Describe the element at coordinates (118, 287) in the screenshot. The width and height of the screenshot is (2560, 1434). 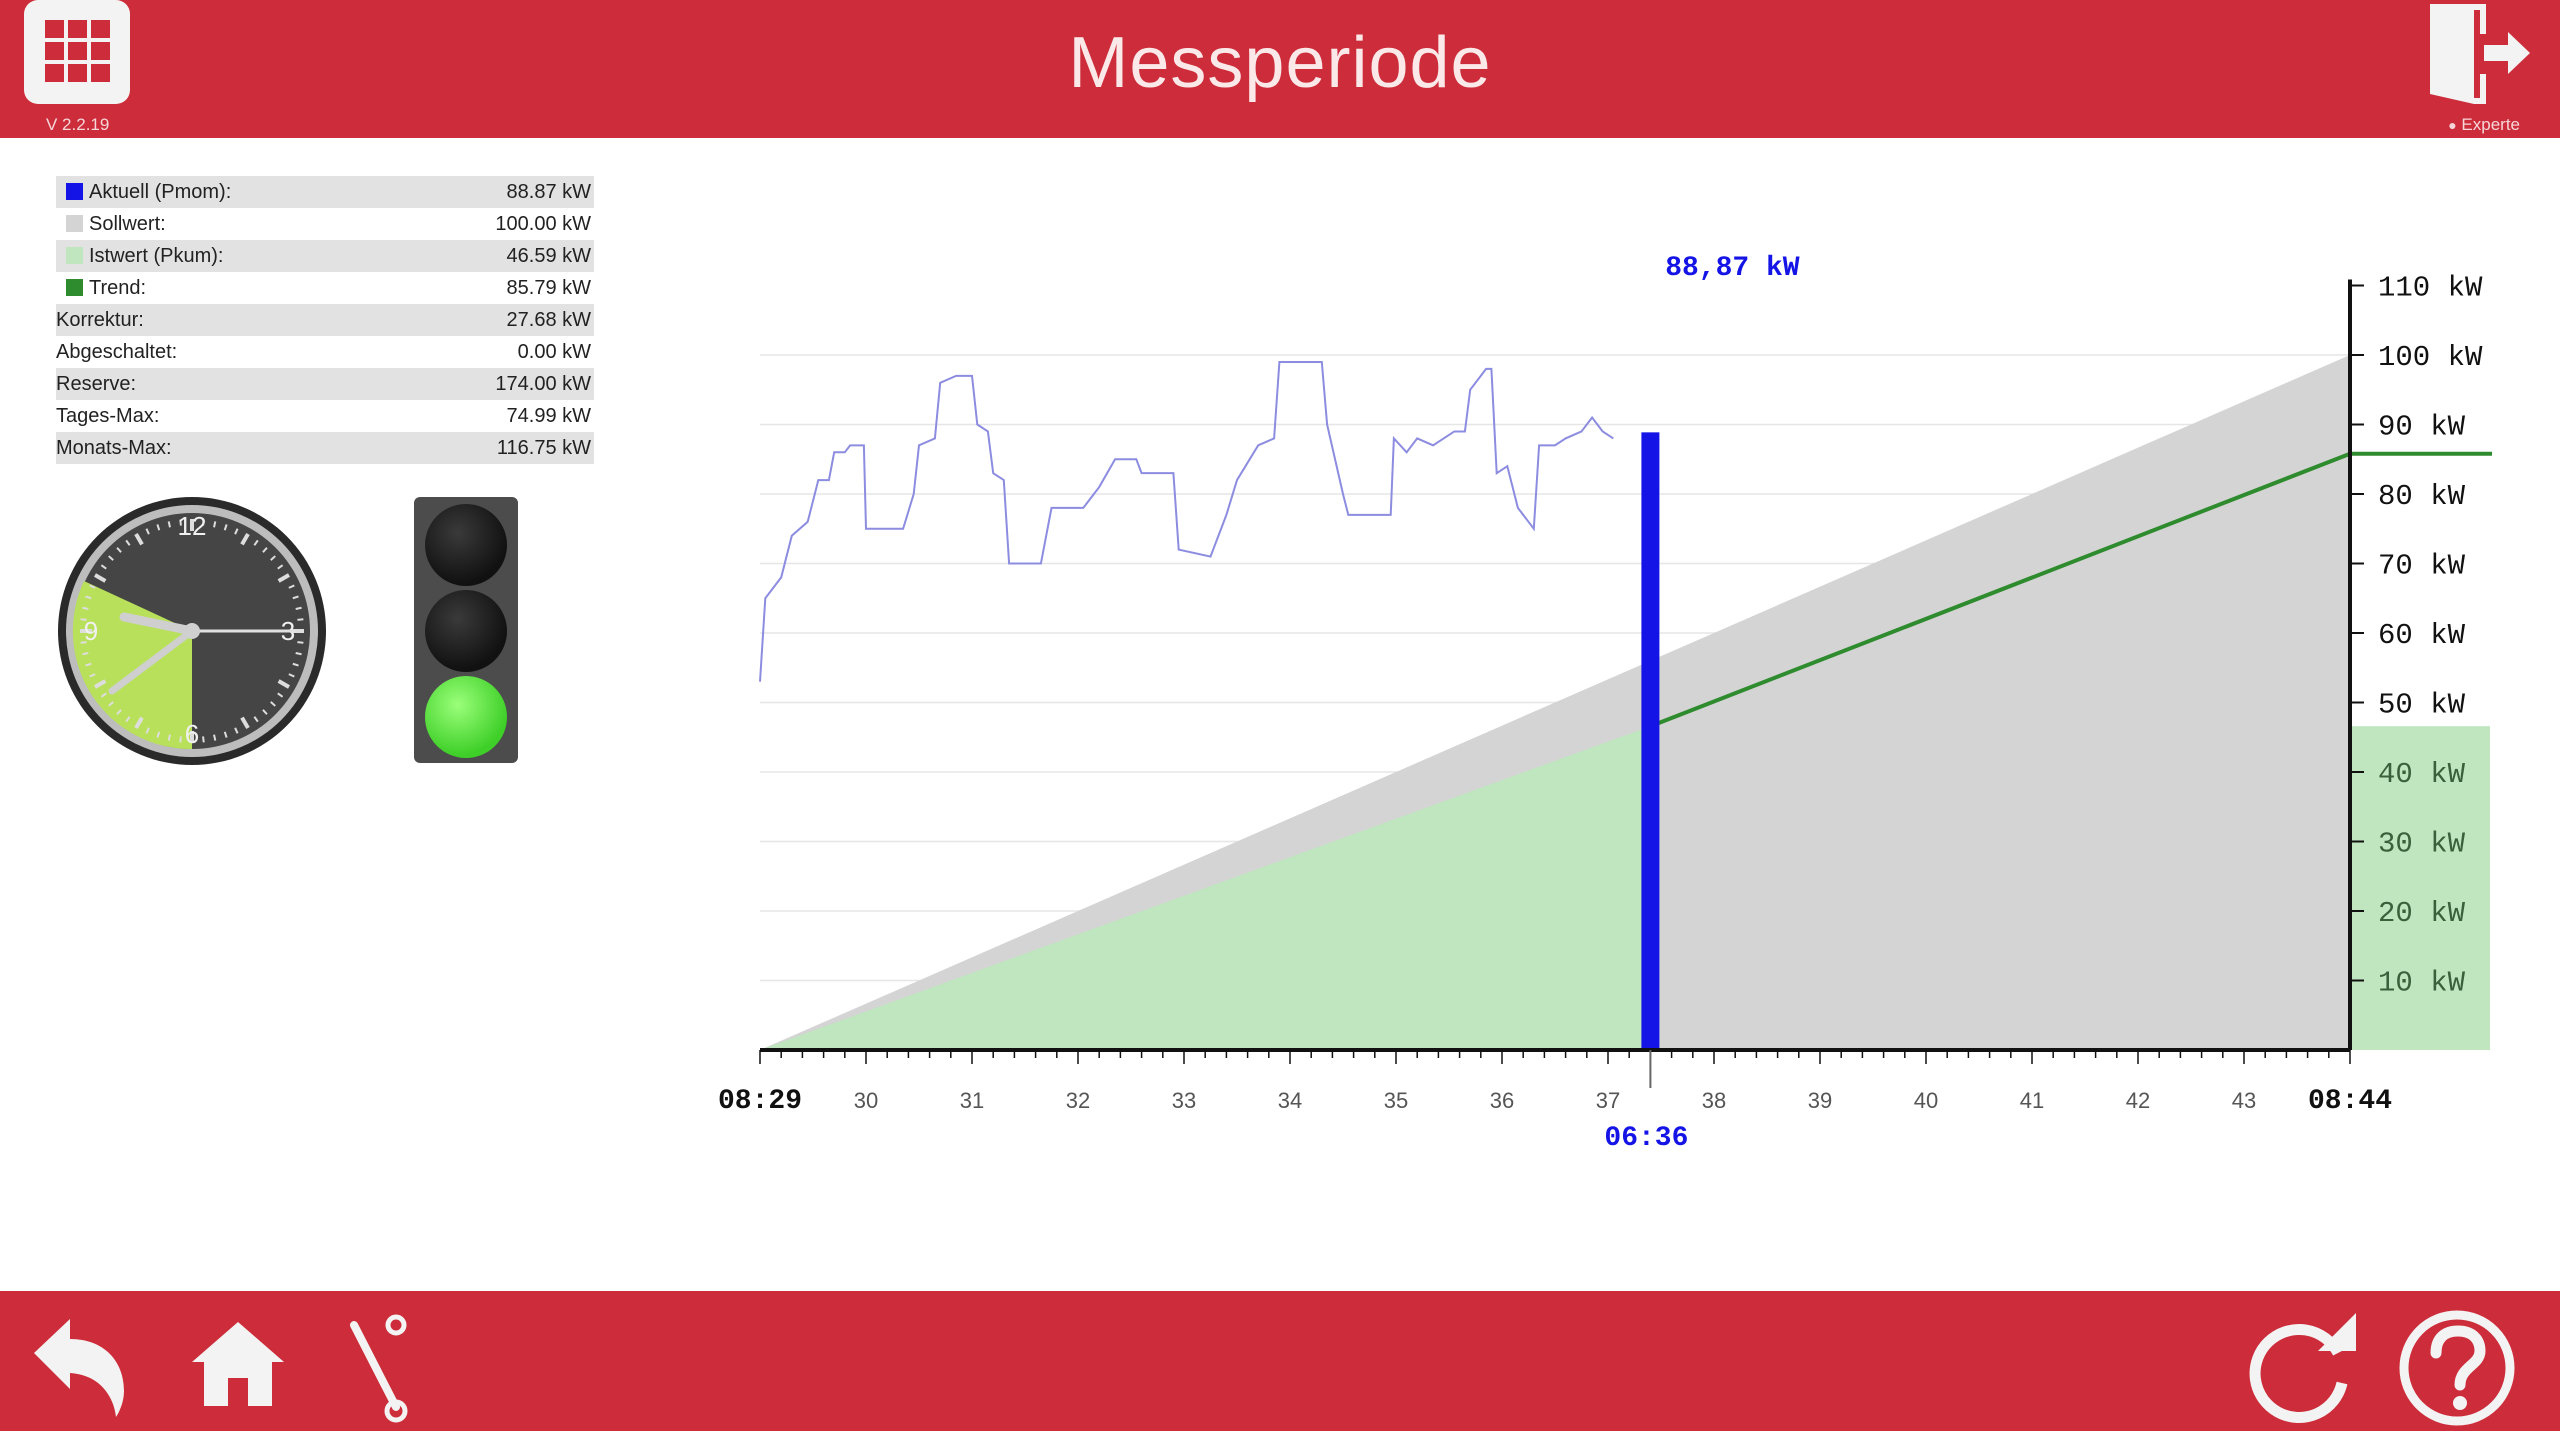
I see `values-label: Trend:` at that location.